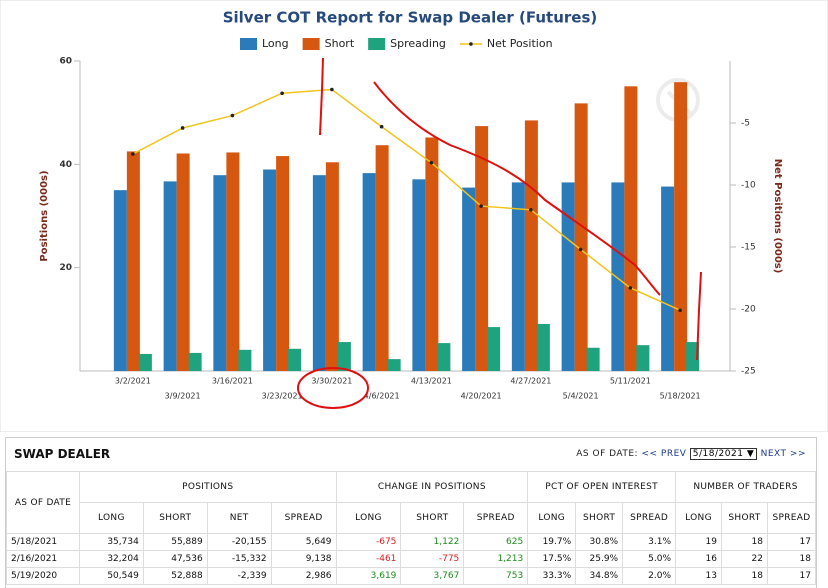 The height and width of the screenshot is (588, 828). I want to click on cell: 33.3%, so click(552, 576).